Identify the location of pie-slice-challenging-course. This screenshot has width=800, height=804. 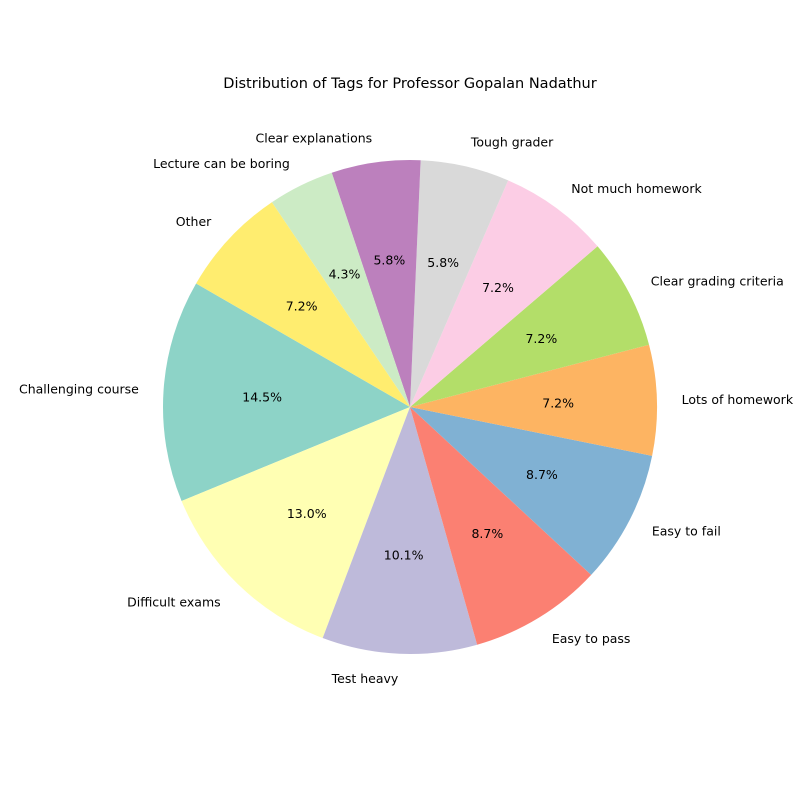
(286, 392).